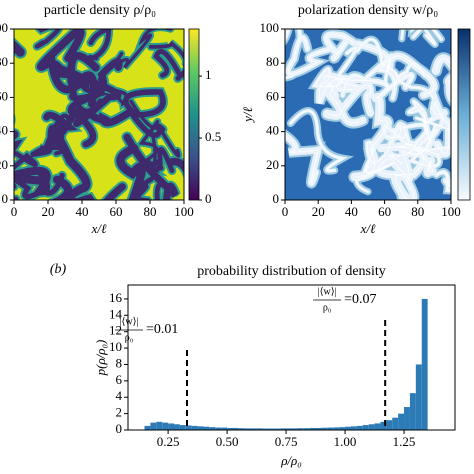  Describe the element at coordinates (168, 441) in the screenshot. I see `x-tick-label: 0.25` at that location.